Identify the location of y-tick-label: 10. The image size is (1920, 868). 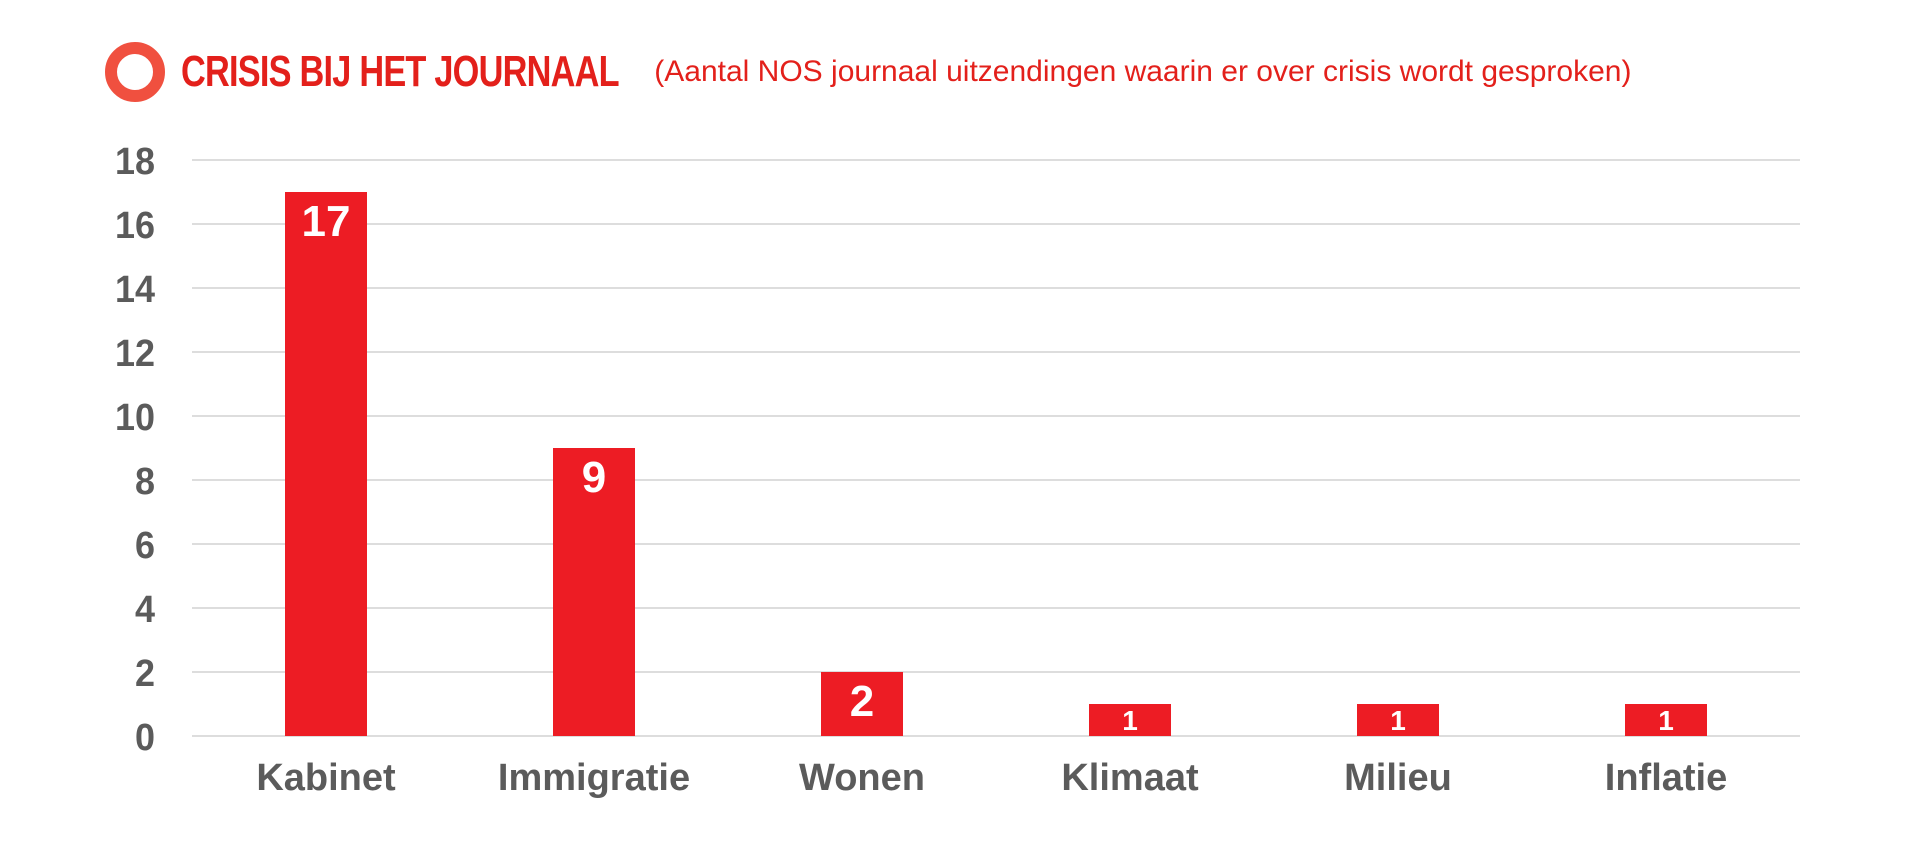
(135, 418).